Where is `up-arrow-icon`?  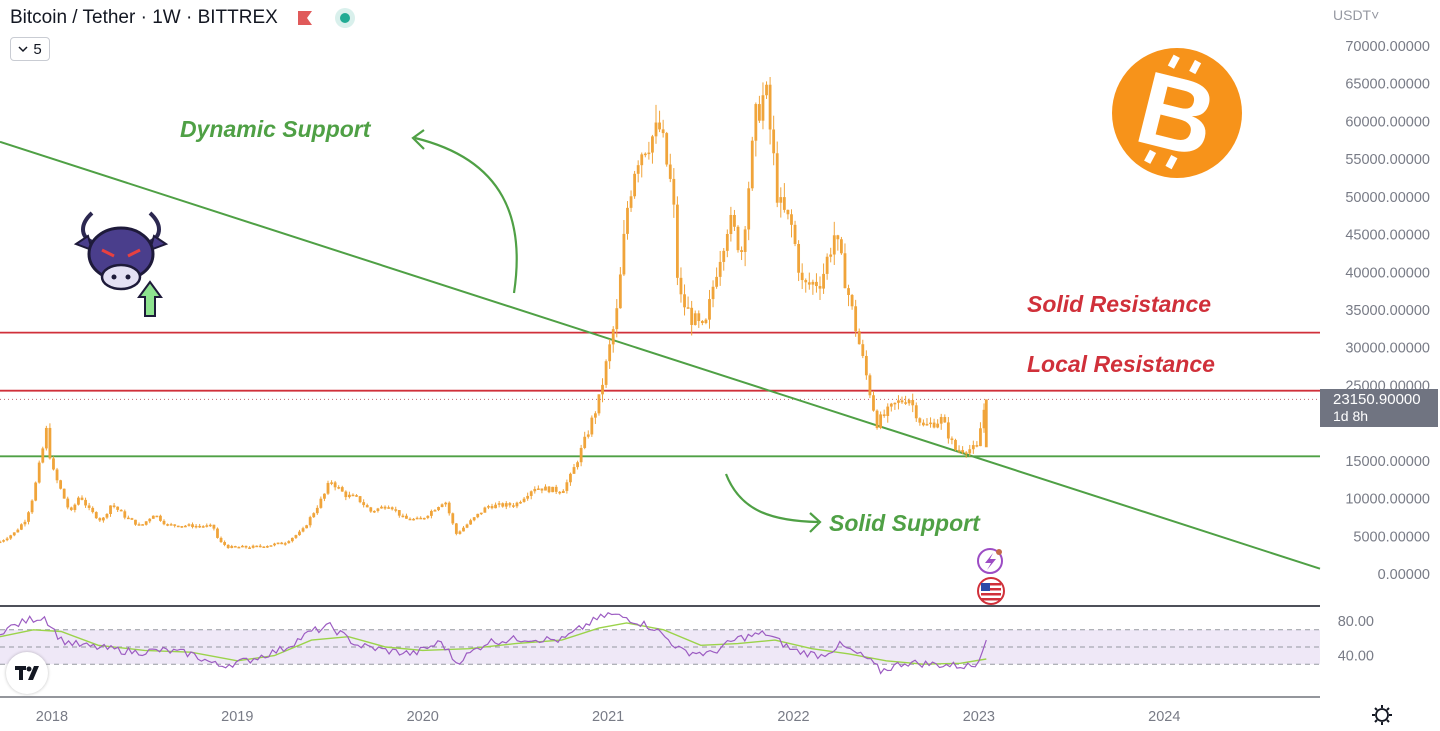
up-arrow-icon is located at coordinates (150, 298).